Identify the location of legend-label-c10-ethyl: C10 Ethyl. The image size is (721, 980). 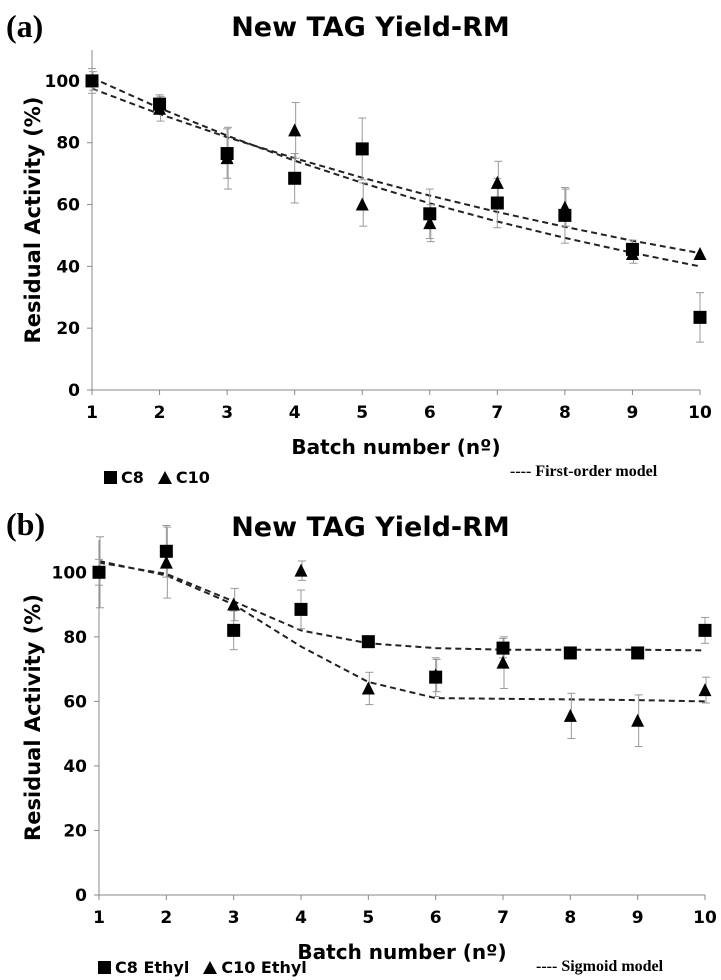
(264, 967).